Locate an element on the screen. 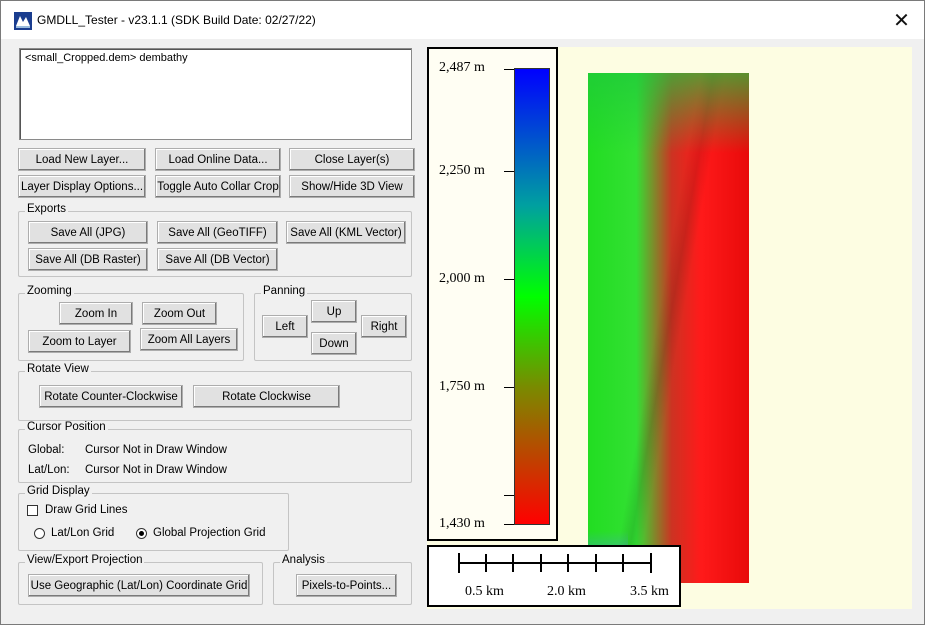  rotate-clockwise-button: Rotate Clockwise is located at coordinates (266, 396).